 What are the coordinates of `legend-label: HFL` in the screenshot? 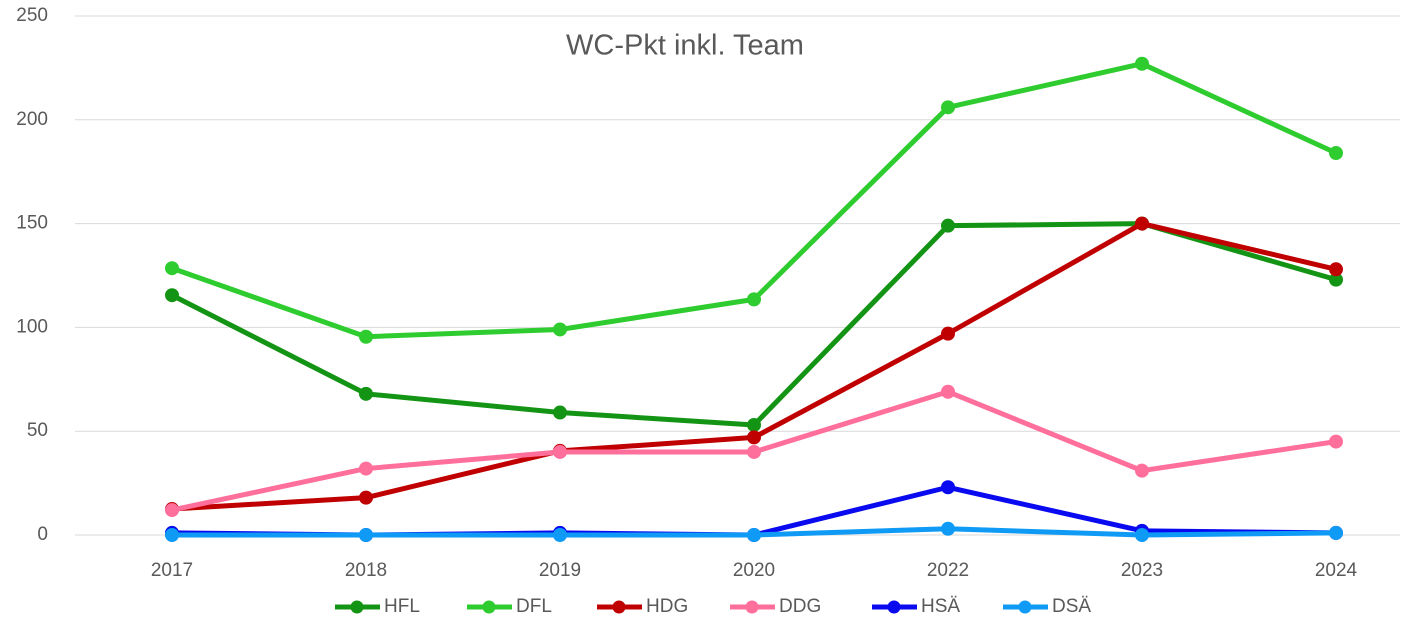 It's located at (402, 606).